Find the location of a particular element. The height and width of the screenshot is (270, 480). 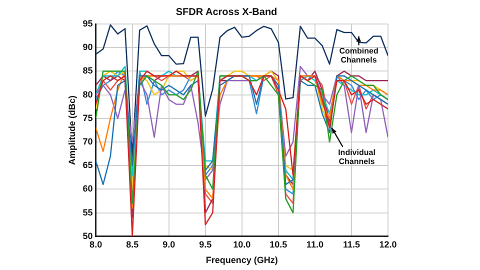

x-tick-label: 12.0 is located at coordinates (388, 244).